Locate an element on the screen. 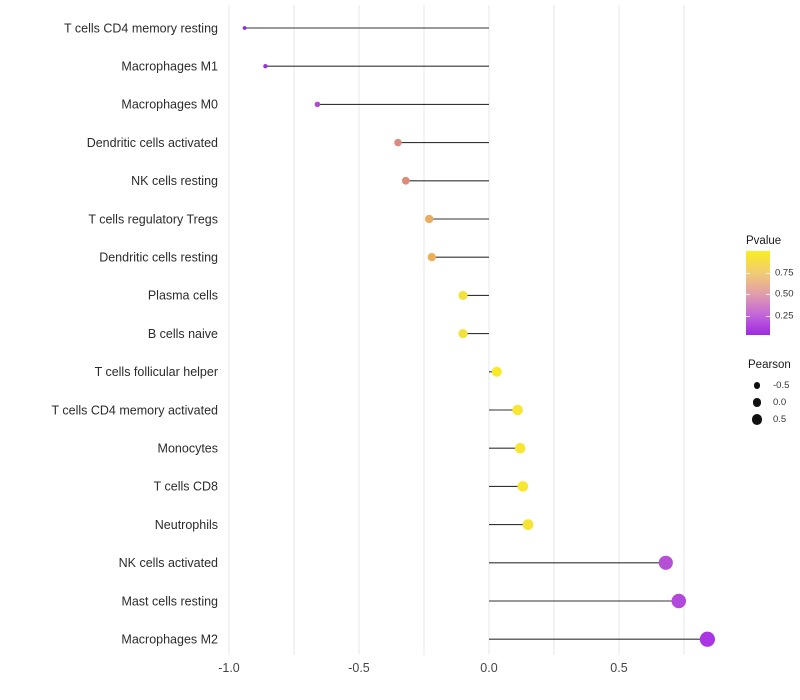 This screenshot has height=700, width=800. pvalue-tick-label: 0.25 is located at coordinates (784, 316).